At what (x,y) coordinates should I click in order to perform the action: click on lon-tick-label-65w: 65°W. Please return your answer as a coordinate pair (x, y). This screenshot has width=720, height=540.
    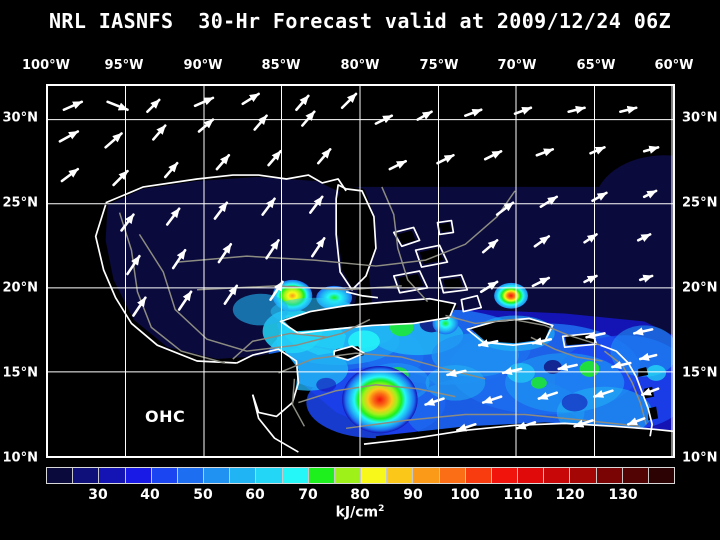
    Looking at the image, I should click on (596, 65).